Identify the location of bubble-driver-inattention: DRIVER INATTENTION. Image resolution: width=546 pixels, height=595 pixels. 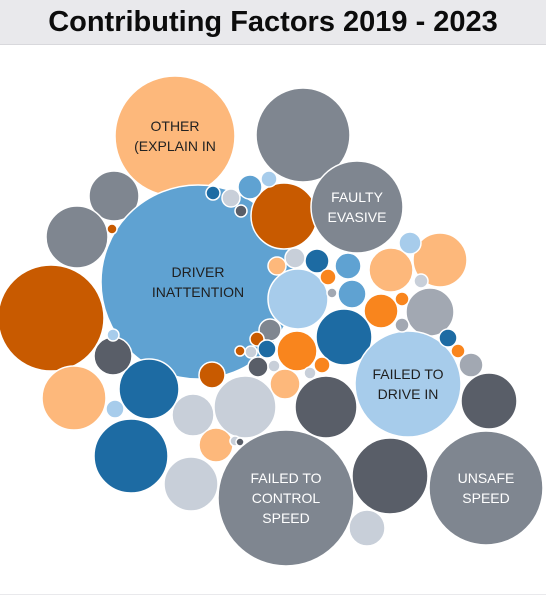
(198, 282).